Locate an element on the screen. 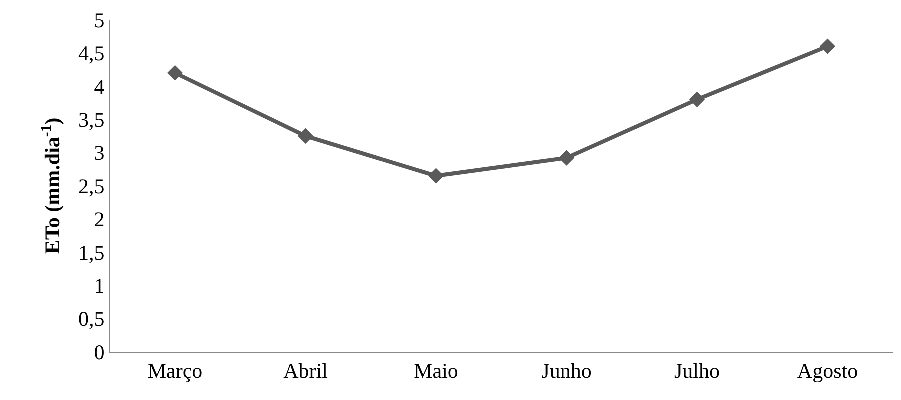 This screenshot has height=400, width=901. x-tick-label: Agosto is located at coordinates (827, 371).